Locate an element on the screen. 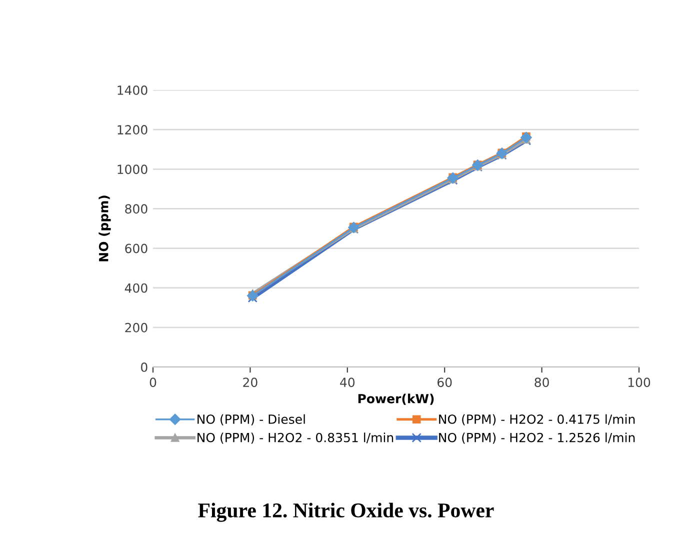  legend-label: NO (PPM) - H2O2 - 0.8351 l/min is located at coordinates (296, 438).